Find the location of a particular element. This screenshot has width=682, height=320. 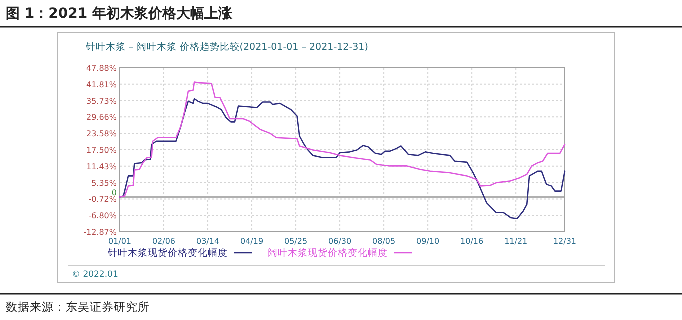

legend-label: 阔叶木浆现货价格变化幅度 is located at coordinates (328, 253).